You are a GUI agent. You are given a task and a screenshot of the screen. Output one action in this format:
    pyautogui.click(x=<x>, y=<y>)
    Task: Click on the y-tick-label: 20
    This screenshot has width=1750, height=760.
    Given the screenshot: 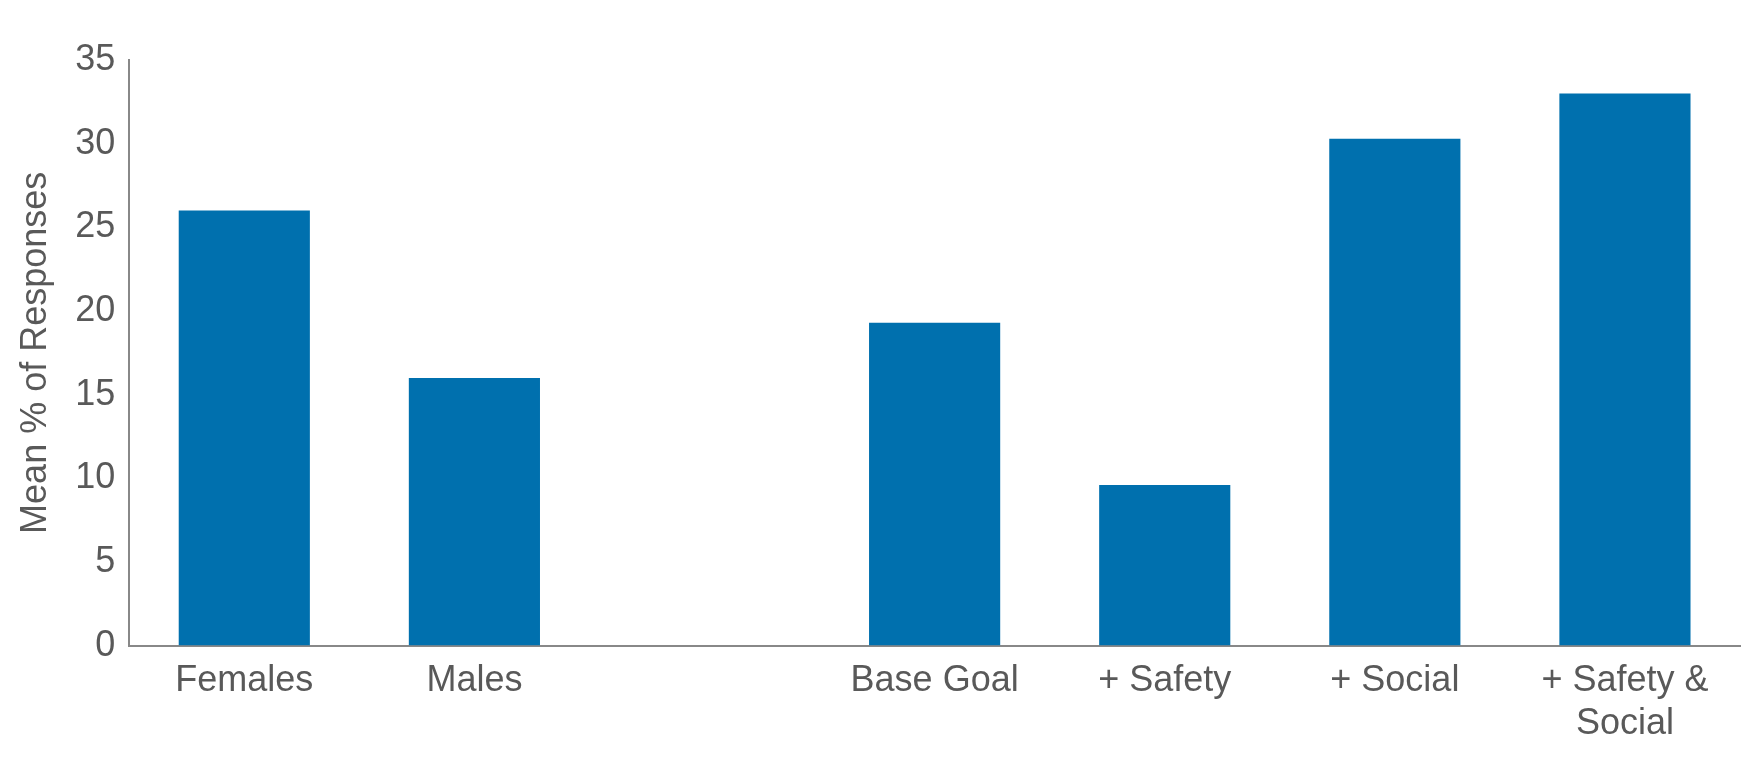 What is the action you would take?
    pyautogui.click(x=95, y=308)
    